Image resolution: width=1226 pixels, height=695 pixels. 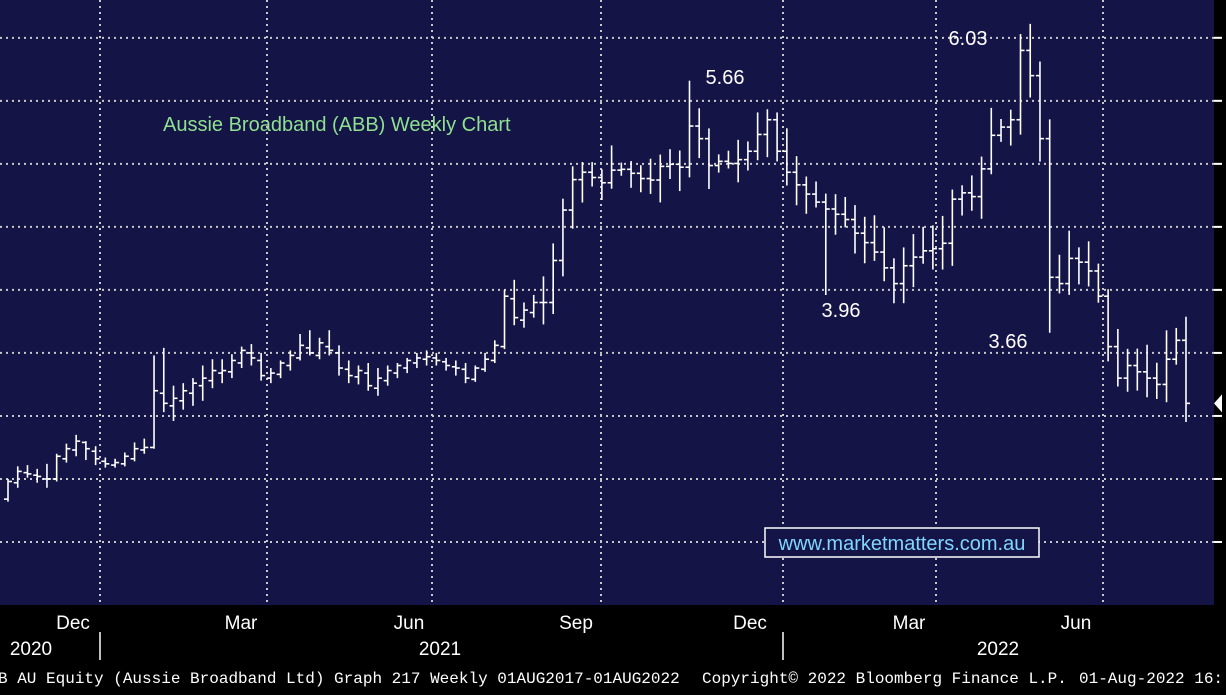 What do you see at coordinates (1151, 679) in the screenshot?
I see `footer-date: 01-Aug-2022 16:` at bounding box center [1151, 679].